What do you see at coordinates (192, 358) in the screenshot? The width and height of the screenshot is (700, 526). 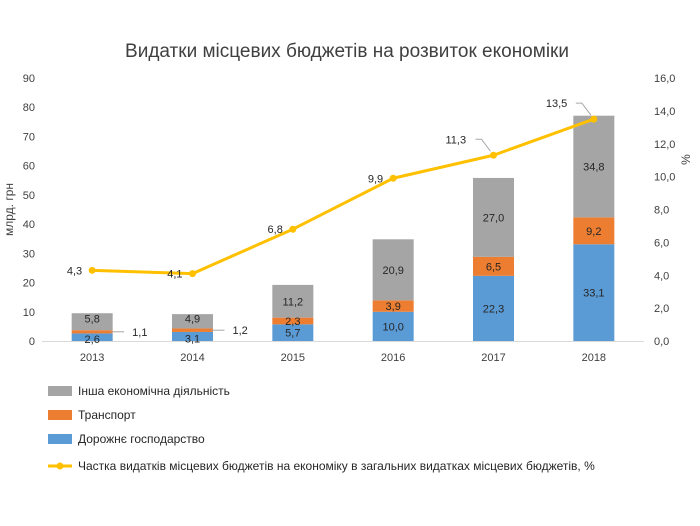 I see `x-tick-label: 2014` at bounding box center [192, 358].